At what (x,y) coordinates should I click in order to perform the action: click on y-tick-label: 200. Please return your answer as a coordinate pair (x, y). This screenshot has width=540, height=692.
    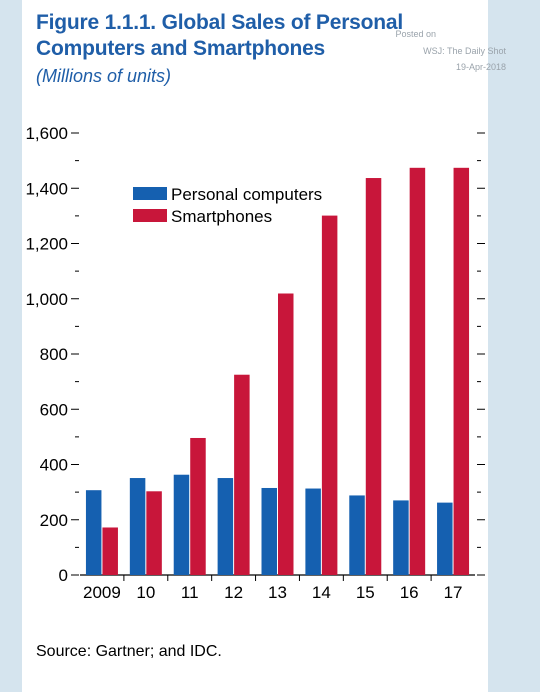
    Looking at the image, I should click on (54, 520).